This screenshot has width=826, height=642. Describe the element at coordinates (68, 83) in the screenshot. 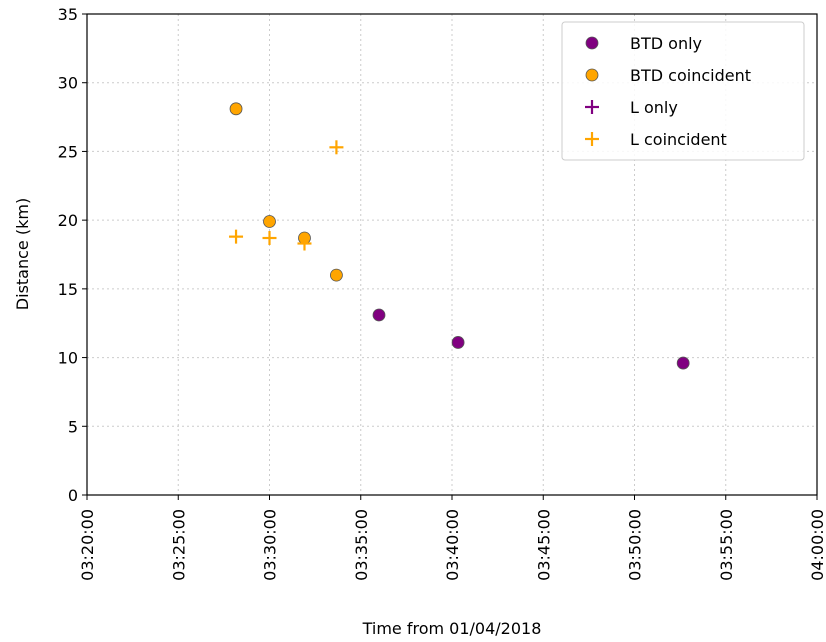

I see `y-tick-label: 30` at that location.